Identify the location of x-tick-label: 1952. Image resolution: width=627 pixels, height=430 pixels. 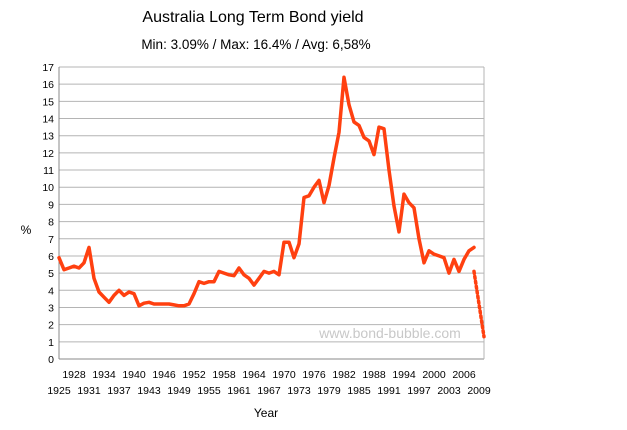
(194, 375).